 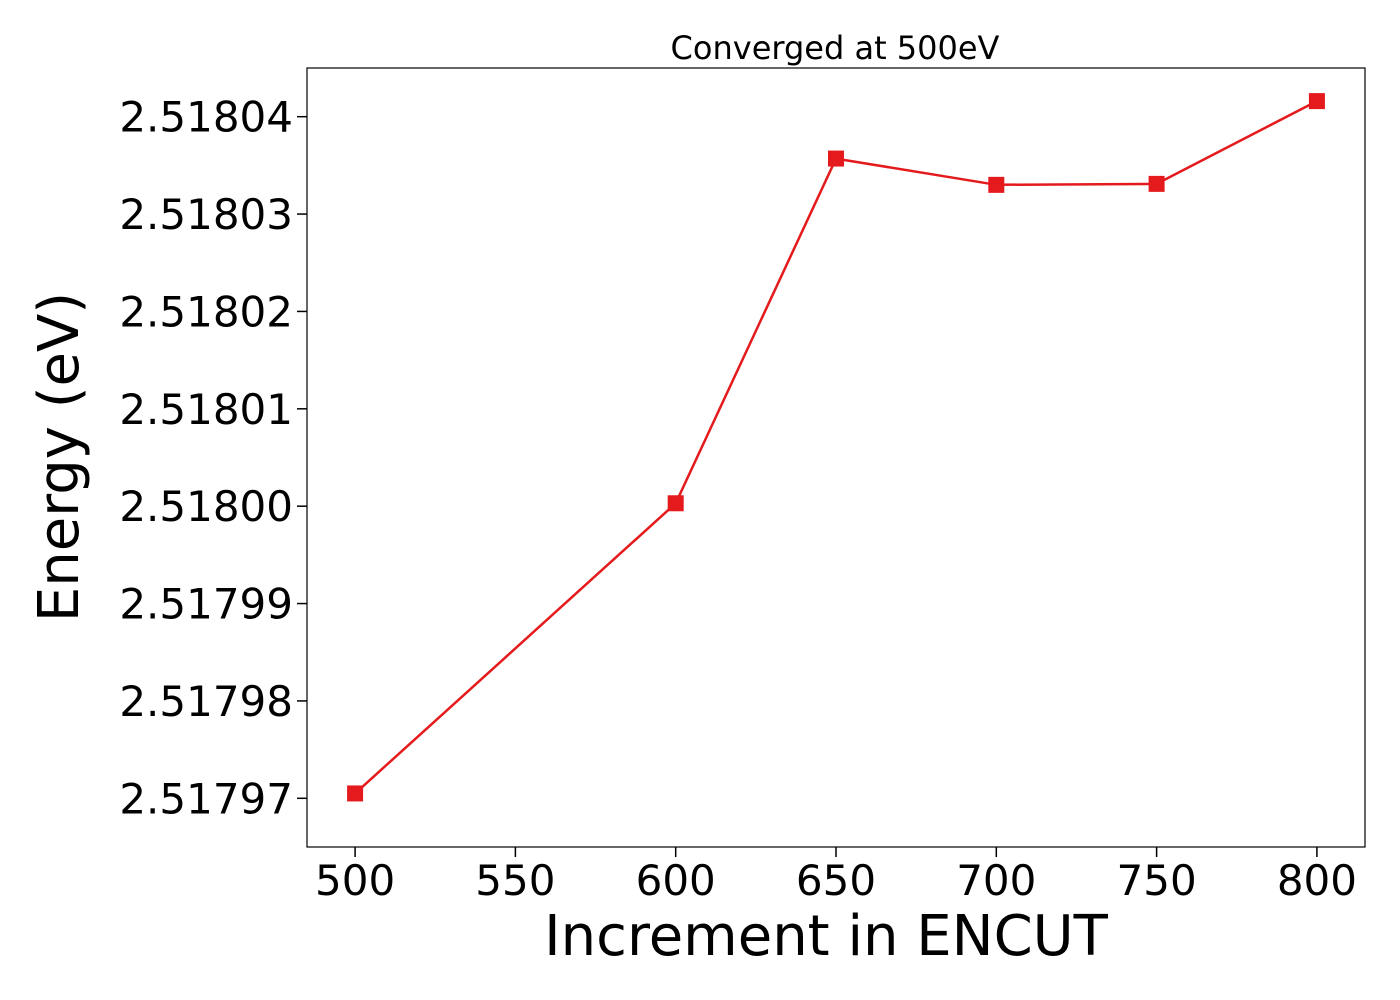 What do you see at coordinates (355, 880) in the screenshot?
I see `x-tick-label: 500` at bounding box center [355, 880].